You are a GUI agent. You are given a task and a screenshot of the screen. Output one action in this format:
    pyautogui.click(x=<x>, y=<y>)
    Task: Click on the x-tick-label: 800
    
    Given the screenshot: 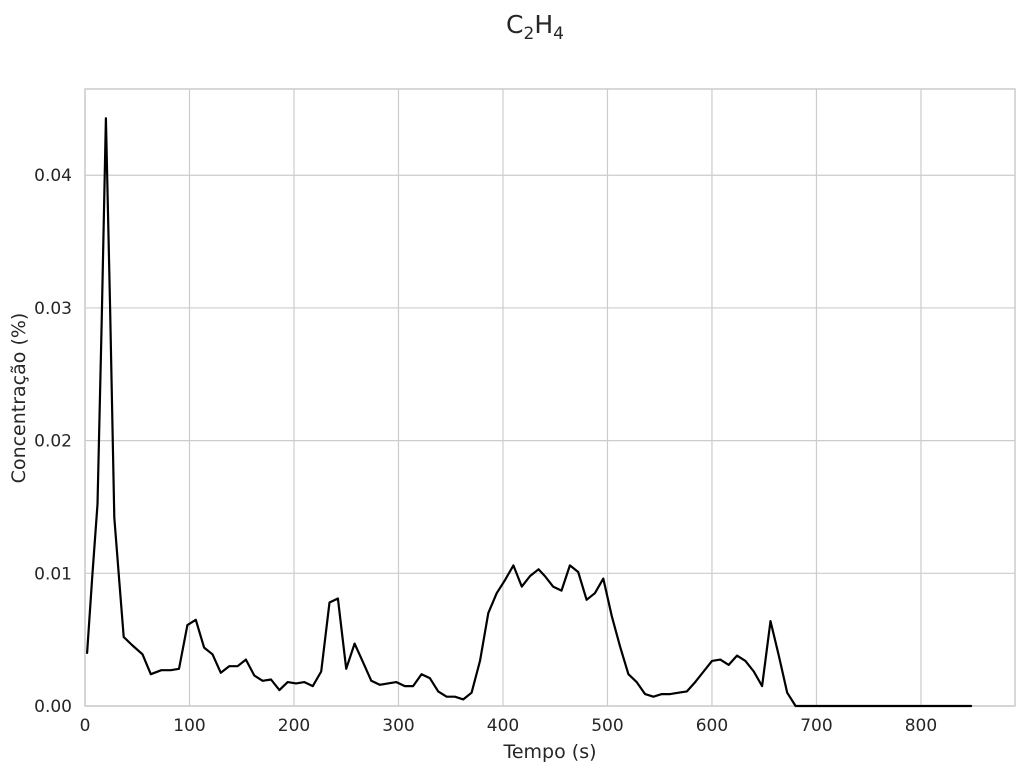 What is the action you would take?
    pyautogui.click(x=921, y=726)
    